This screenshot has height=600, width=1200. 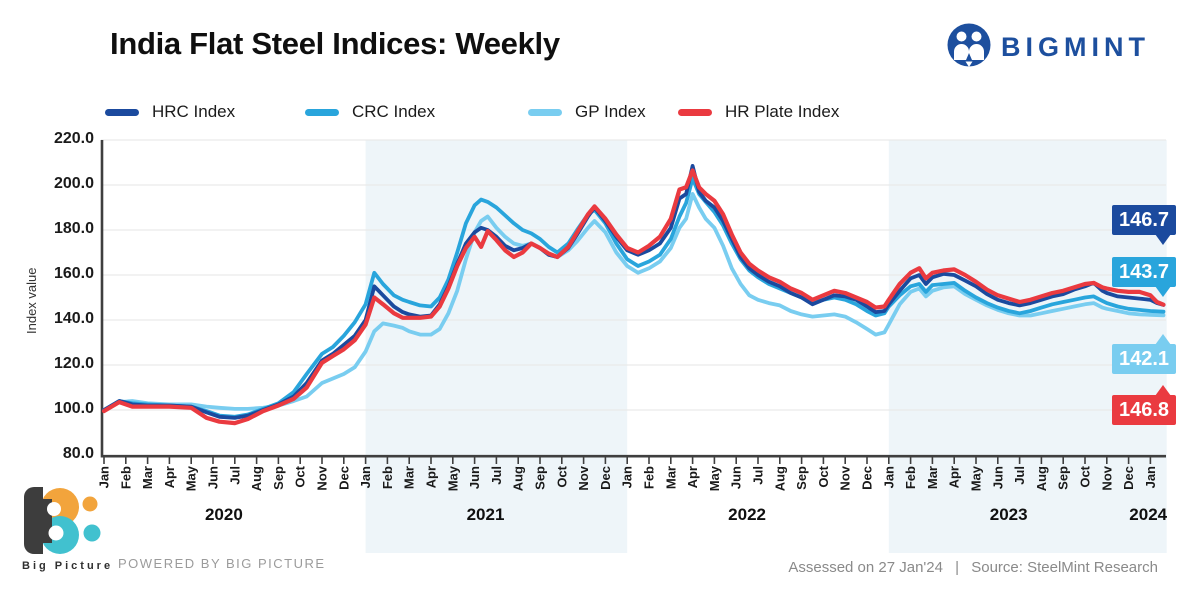 I want to click on value-badge-crc-index: 143.7, so click(x=1144, y=277).